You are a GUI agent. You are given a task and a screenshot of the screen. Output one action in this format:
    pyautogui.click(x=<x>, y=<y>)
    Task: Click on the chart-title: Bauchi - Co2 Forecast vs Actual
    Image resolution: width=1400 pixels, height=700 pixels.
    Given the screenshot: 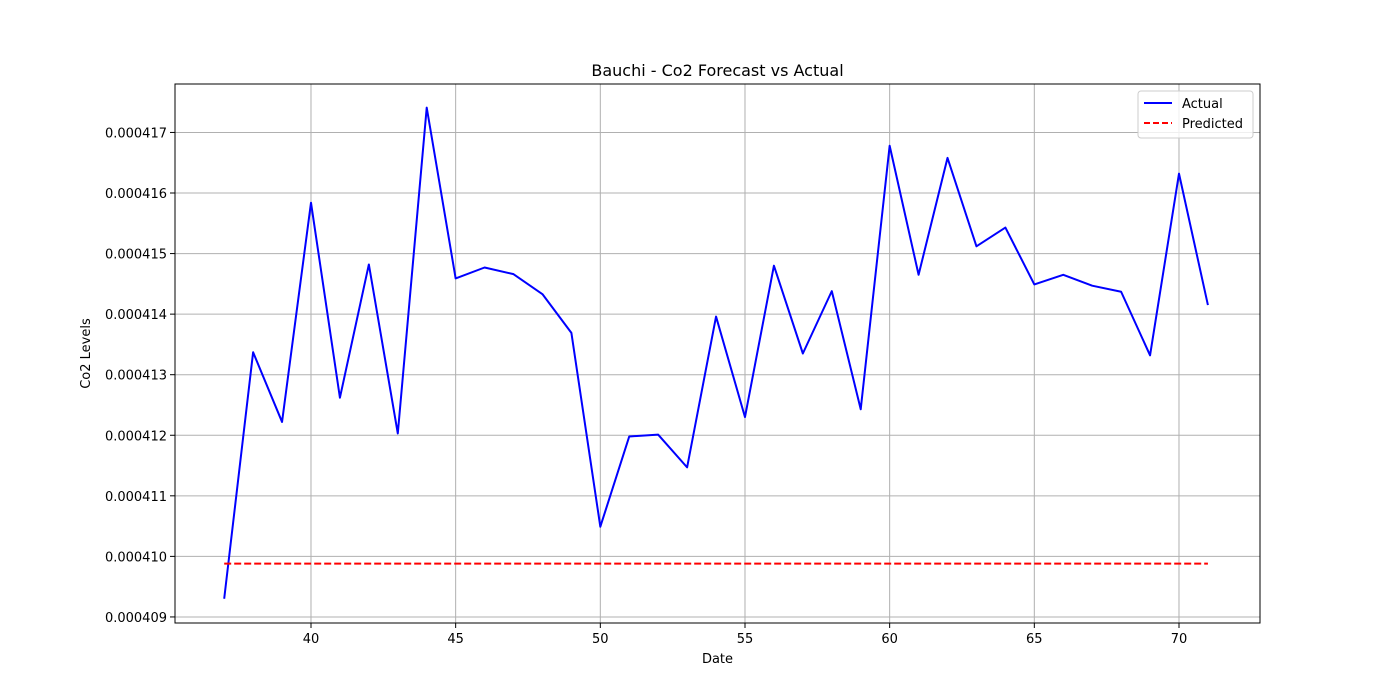 What is the action you would take?
    pyautogui.click(x=717, y=70)
    